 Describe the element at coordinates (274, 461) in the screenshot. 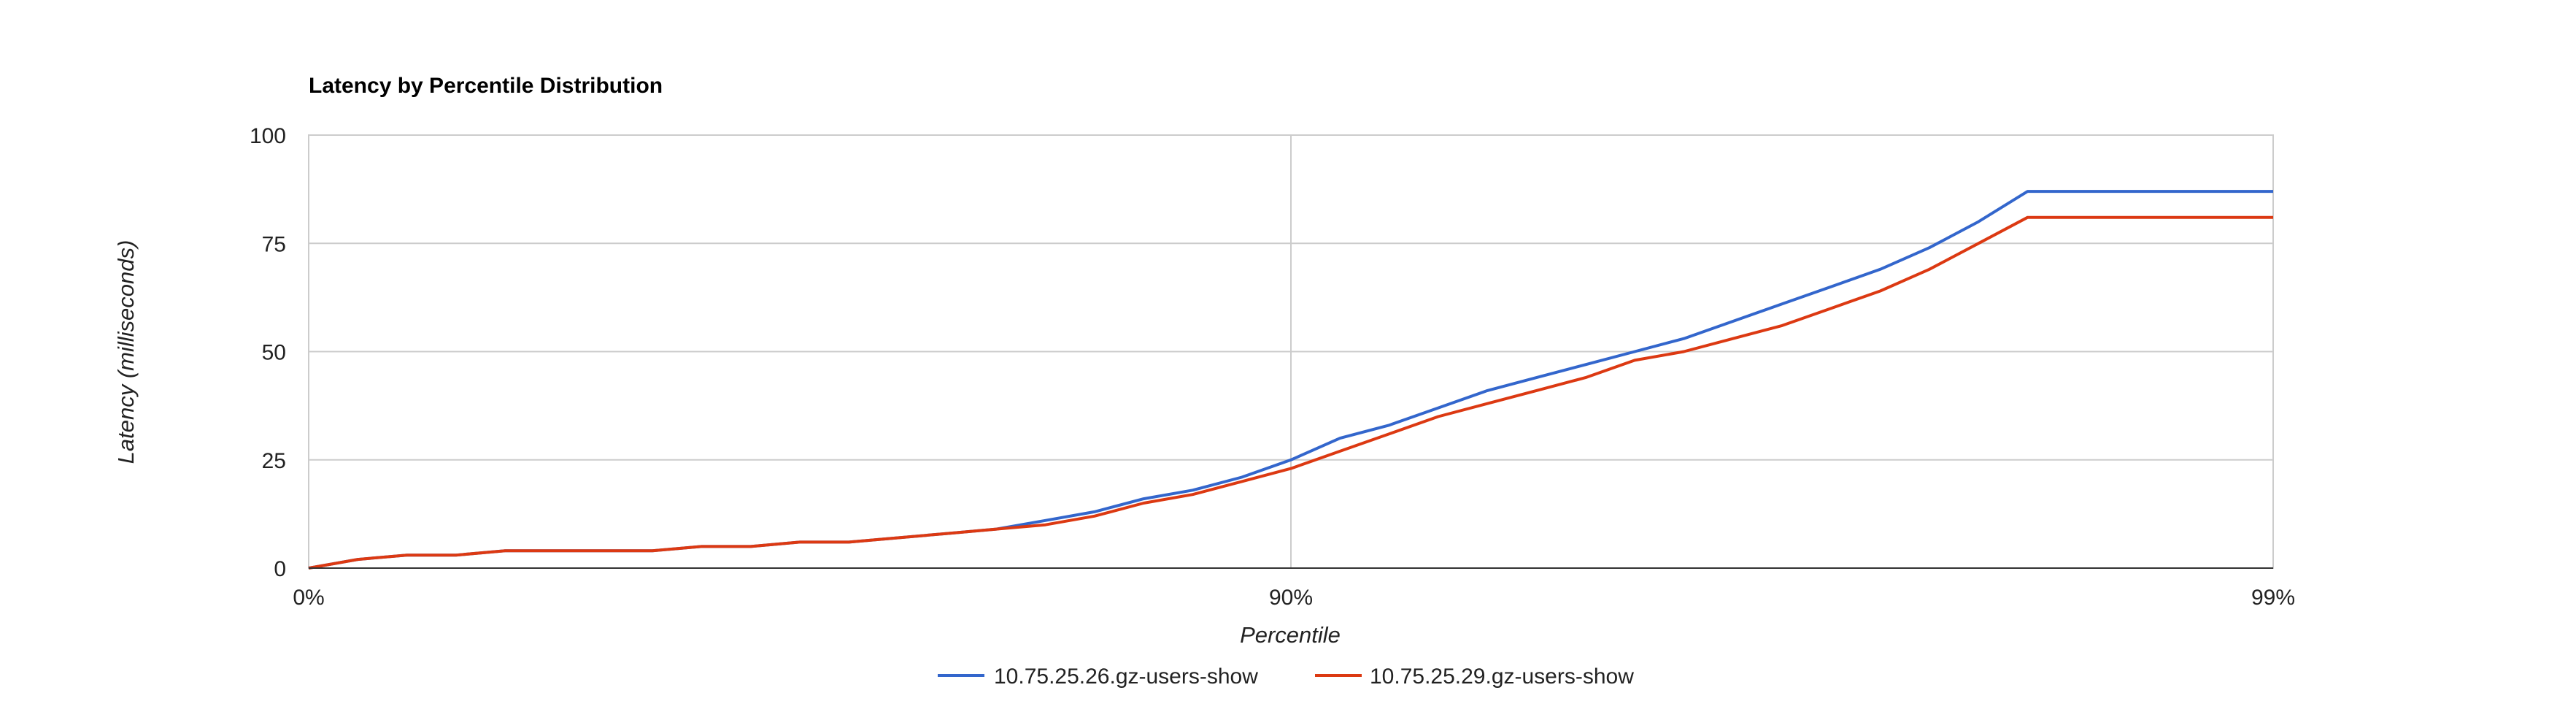

I see `y-tick-label: 25` at that location.